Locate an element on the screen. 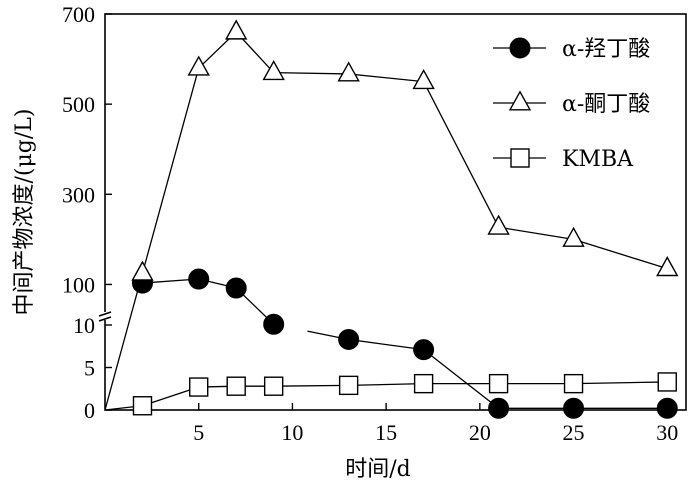  y-tick-label: 500 is located at coordinates (78, 104).